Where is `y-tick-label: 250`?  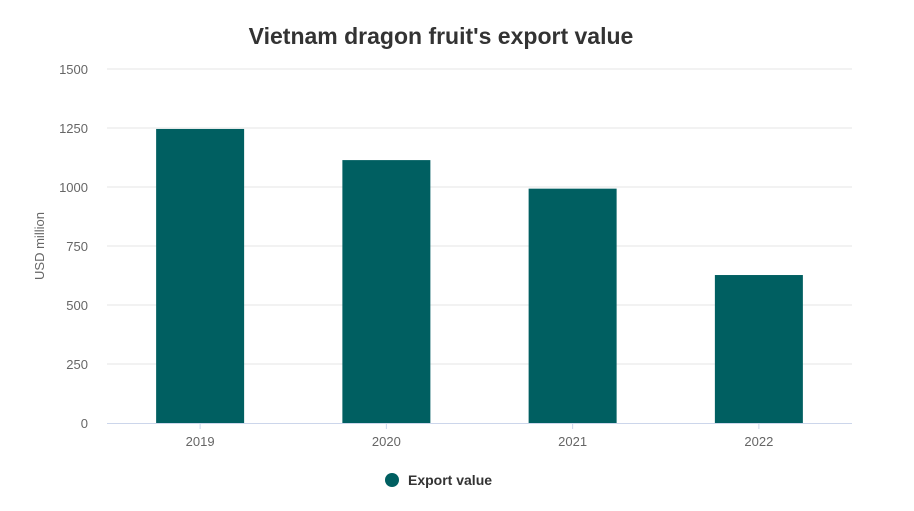
y-tick-label: 250 is located at coordinates (77, 364).